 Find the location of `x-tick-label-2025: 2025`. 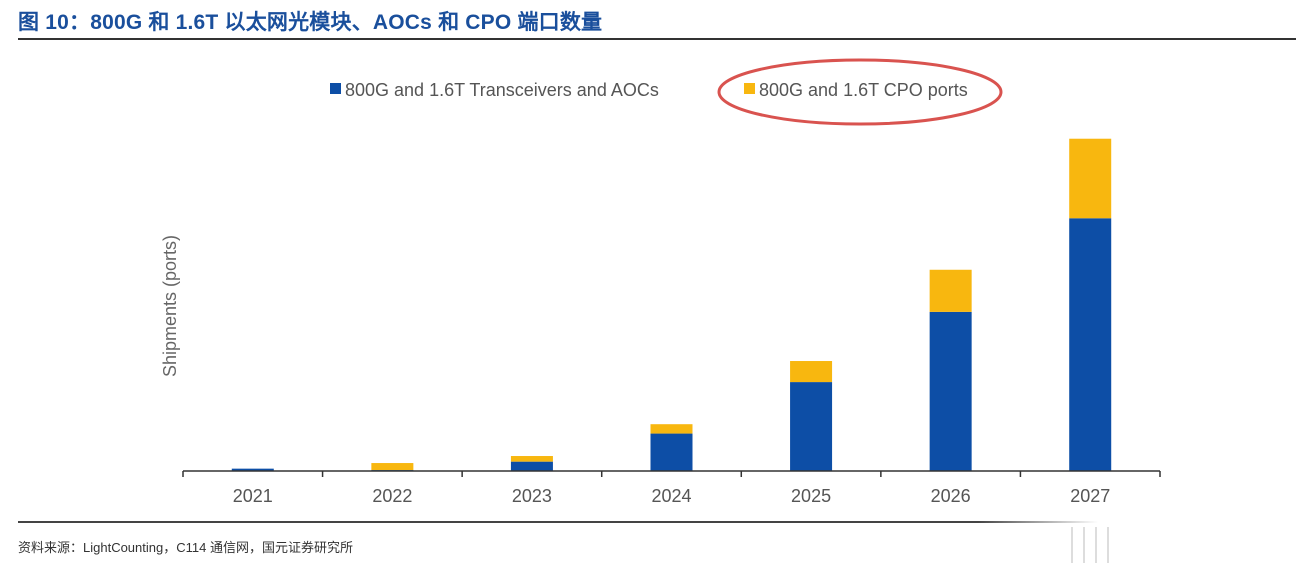

x-tick-label-2025: 2025 is located at coordinates (811, 496).